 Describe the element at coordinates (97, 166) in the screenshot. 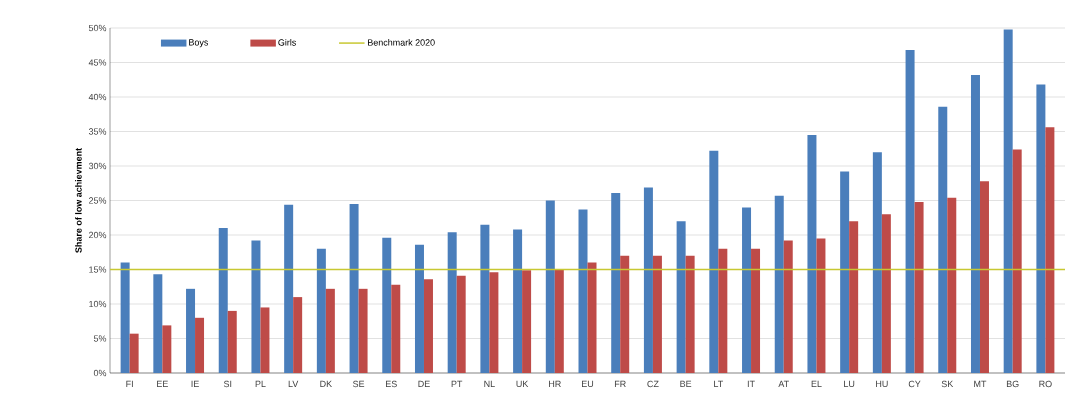

I see `y-tick-label: 30%` at that location.